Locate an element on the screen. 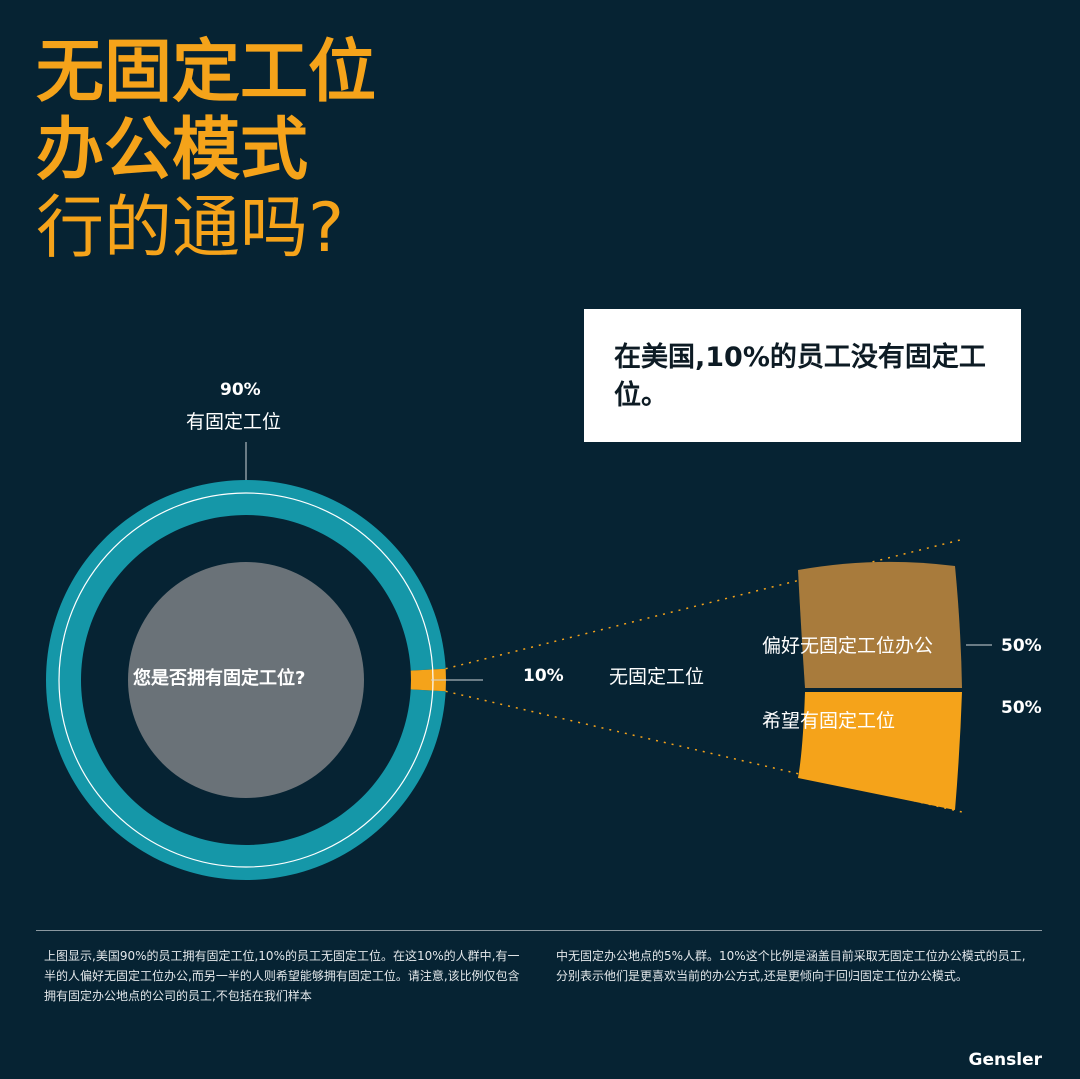  label-10-value: 10% is located at coordinates (543, 676).